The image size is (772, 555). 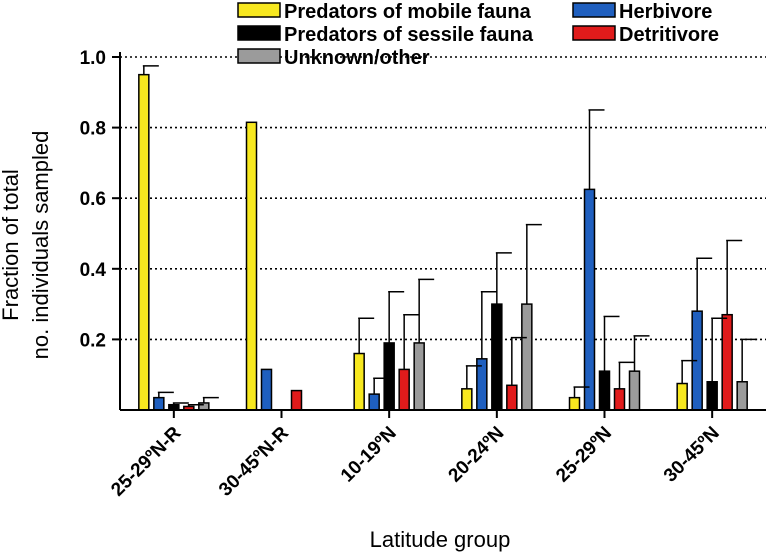 What do you see at coordinates (594, 10) in the screenshot?
I see `legend-swatch-herbivore` at bounding box center [594, 10].